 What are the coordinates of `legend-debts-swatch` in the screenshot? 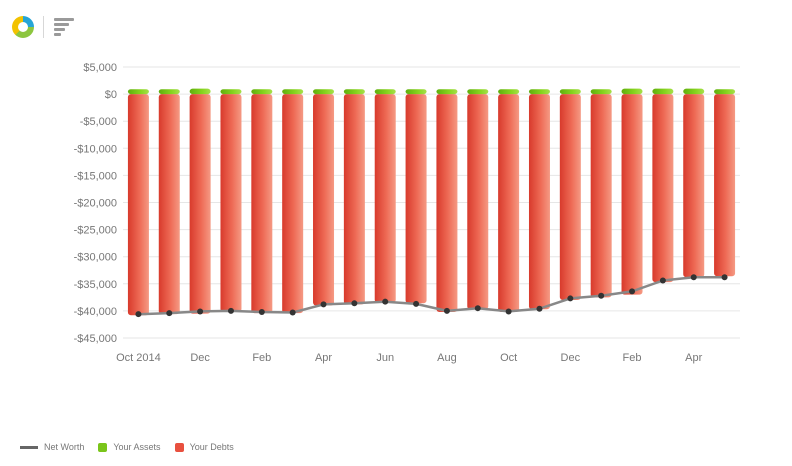 It's located at (179, 447).